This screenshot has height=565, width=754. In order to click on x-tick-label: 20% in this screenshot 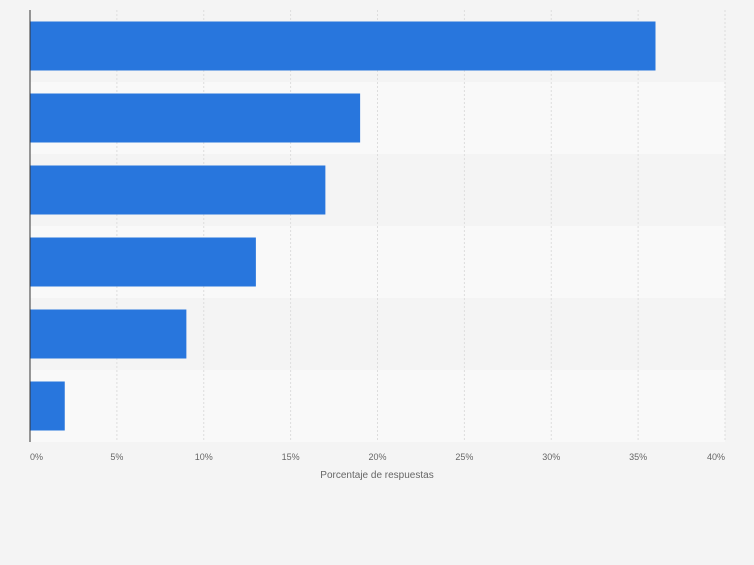, I will do `click(377, 457)`.